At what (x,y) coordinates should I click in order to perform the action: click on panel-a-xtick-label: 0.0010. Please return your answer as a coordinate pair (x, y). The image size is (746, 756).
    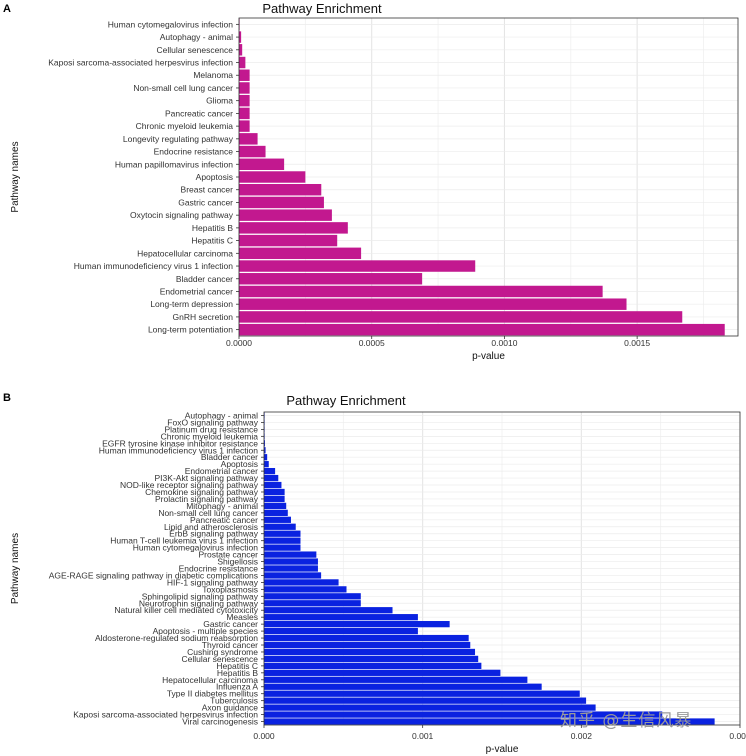
    Looking at the image, I should click on (504, 343).